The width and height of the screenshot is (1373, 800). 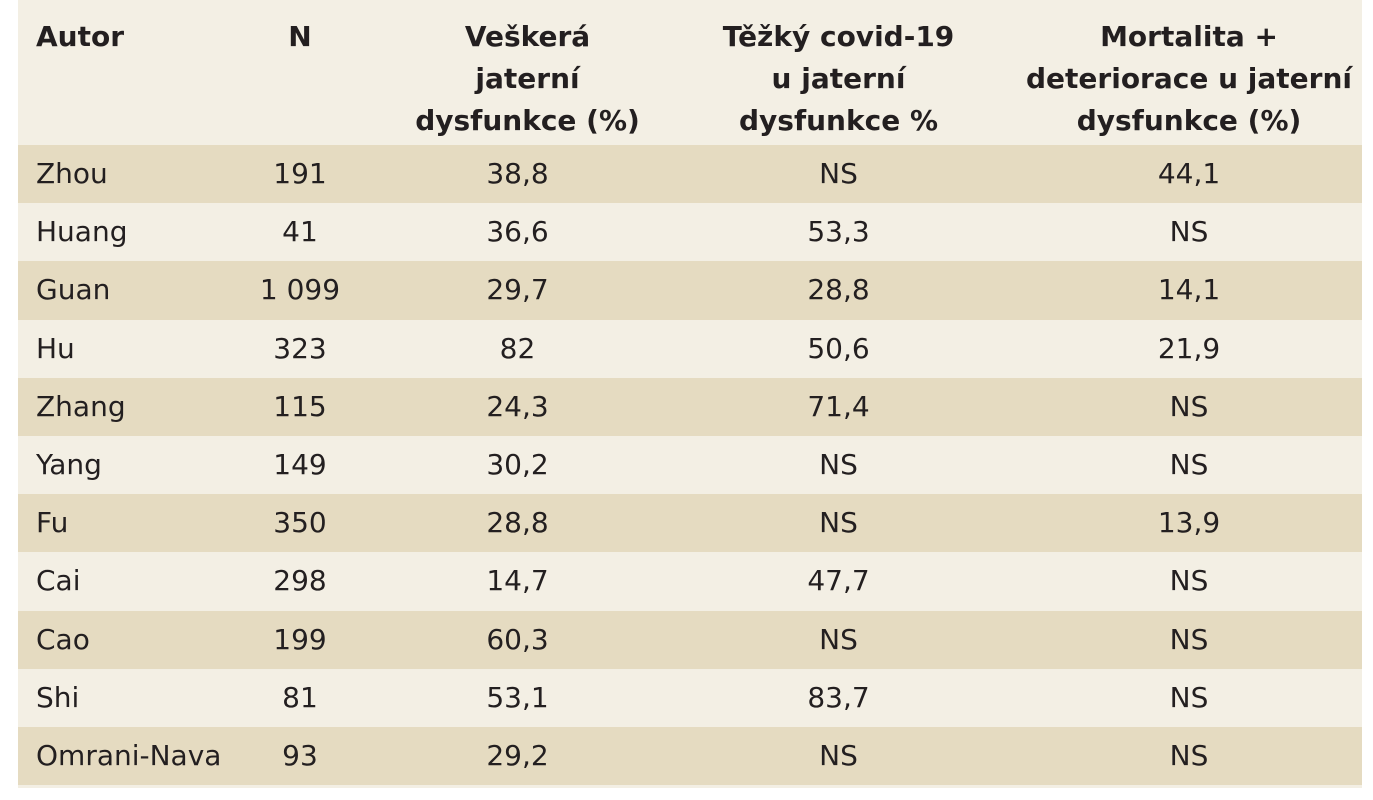 What do you see at coordinates (517, 406) in the screenshot?
I see `cell-liver-dysfunction: 24,3` at bounding box center [517, 406].